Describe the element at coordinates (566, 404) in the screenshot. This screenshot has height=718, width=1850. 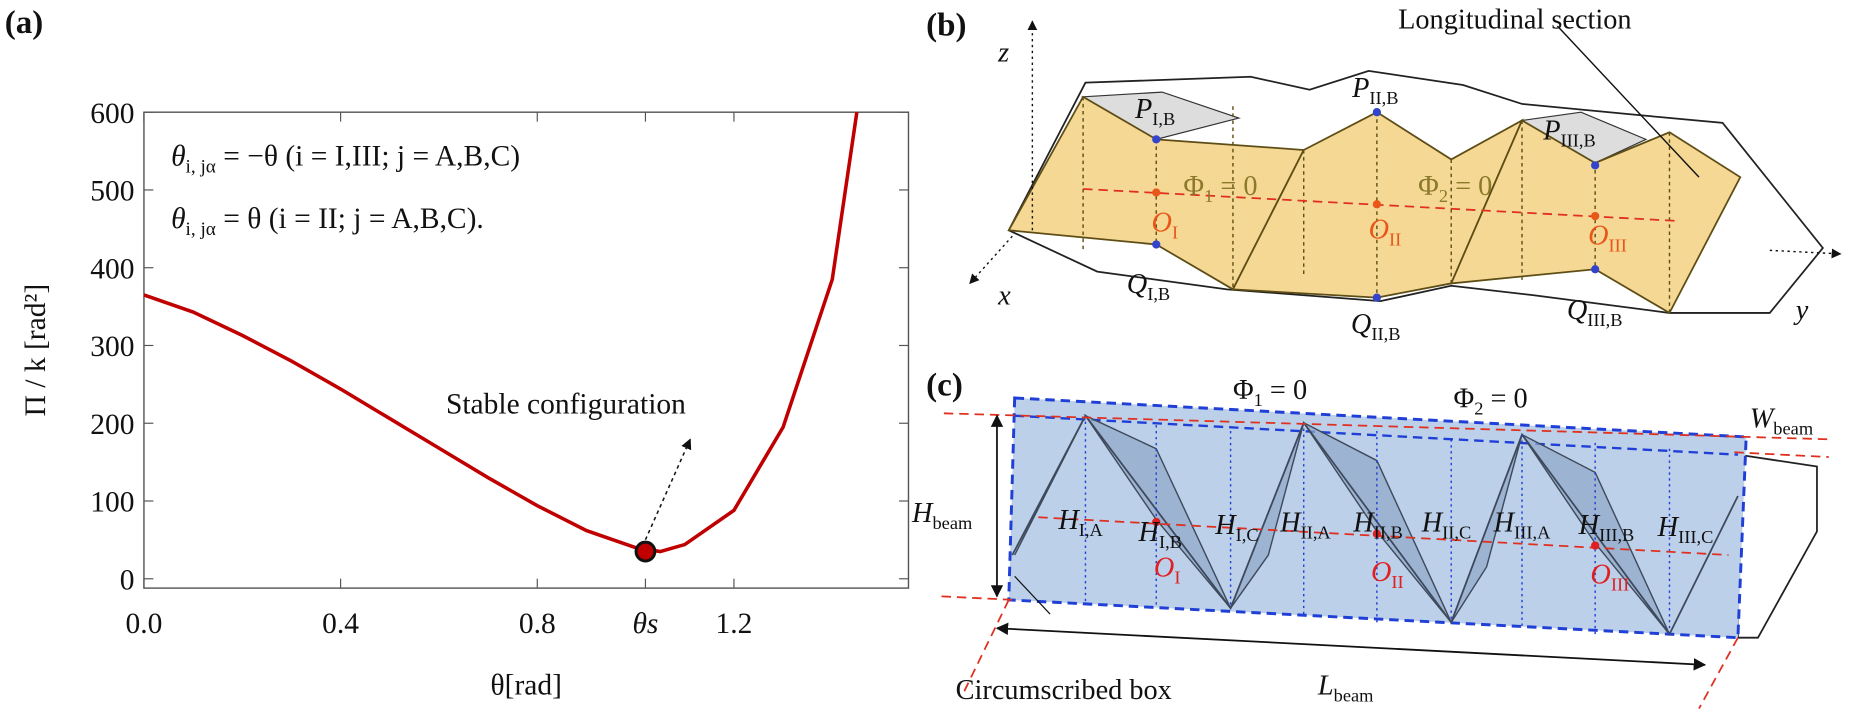
I see `annotation: Stable configuration` at that location.